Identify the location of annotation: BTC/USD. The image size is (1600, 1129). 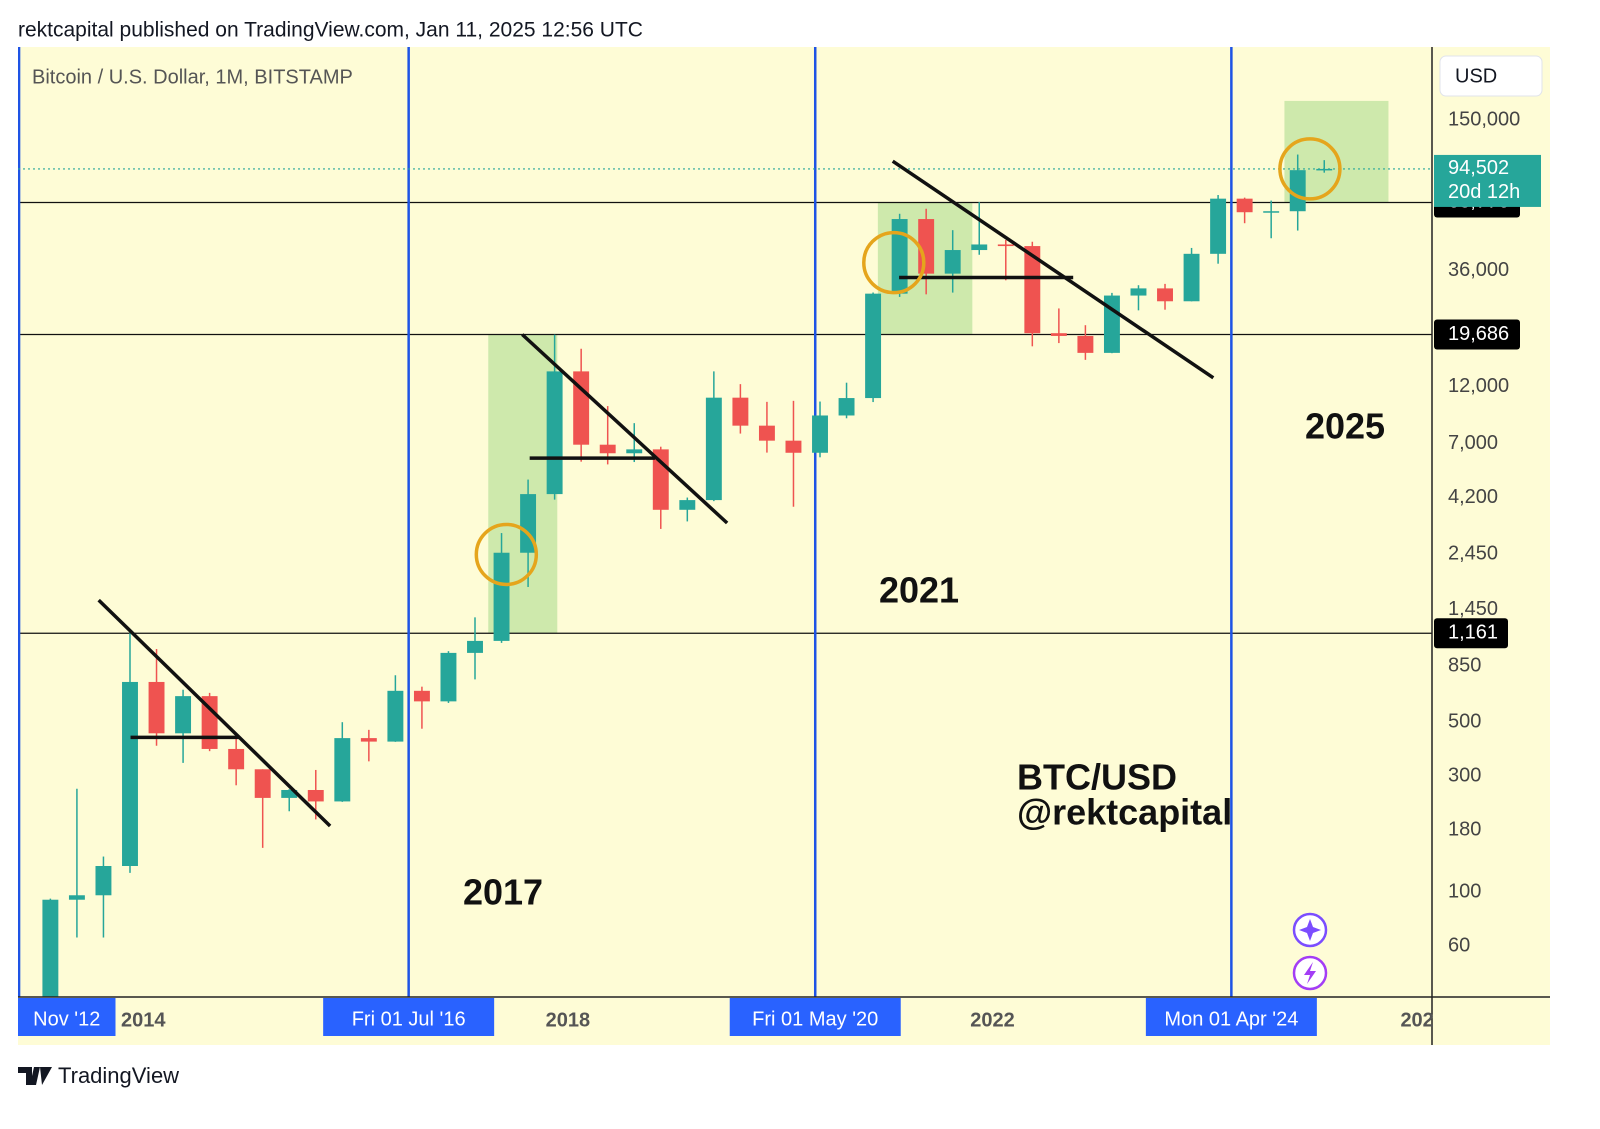
(1097, 777).